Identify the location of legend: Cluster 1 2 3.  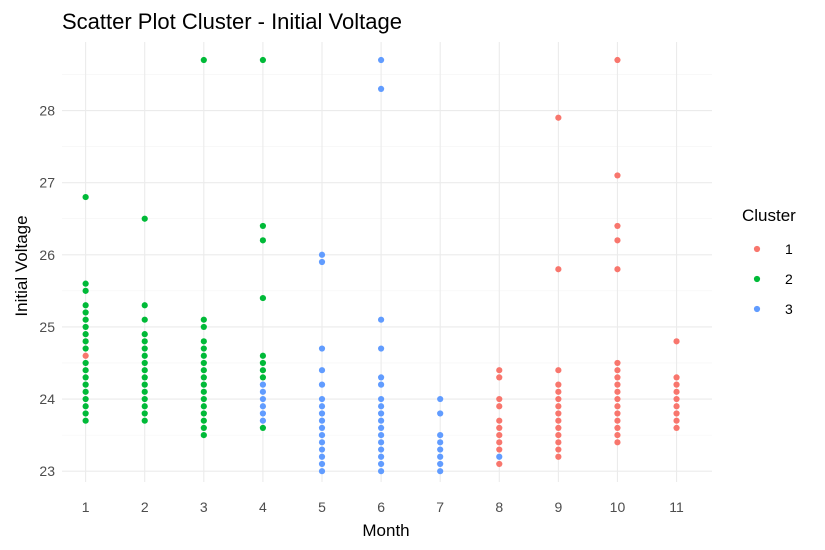
(769, 261).